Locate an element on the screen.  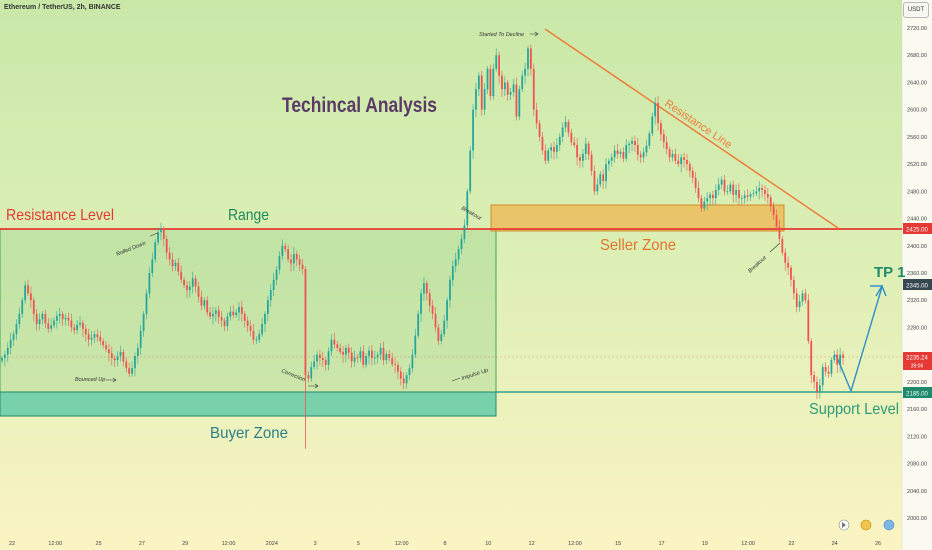
time-tick-9: 12:00 is located at coordinates (402, 544).